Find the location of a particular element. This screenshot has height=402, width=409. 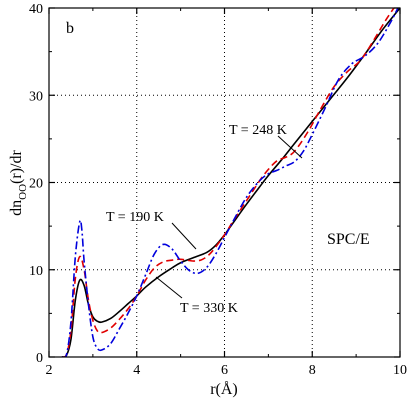

y-axis-title-rest: (r)/dr is located at coordinates (16, 167).